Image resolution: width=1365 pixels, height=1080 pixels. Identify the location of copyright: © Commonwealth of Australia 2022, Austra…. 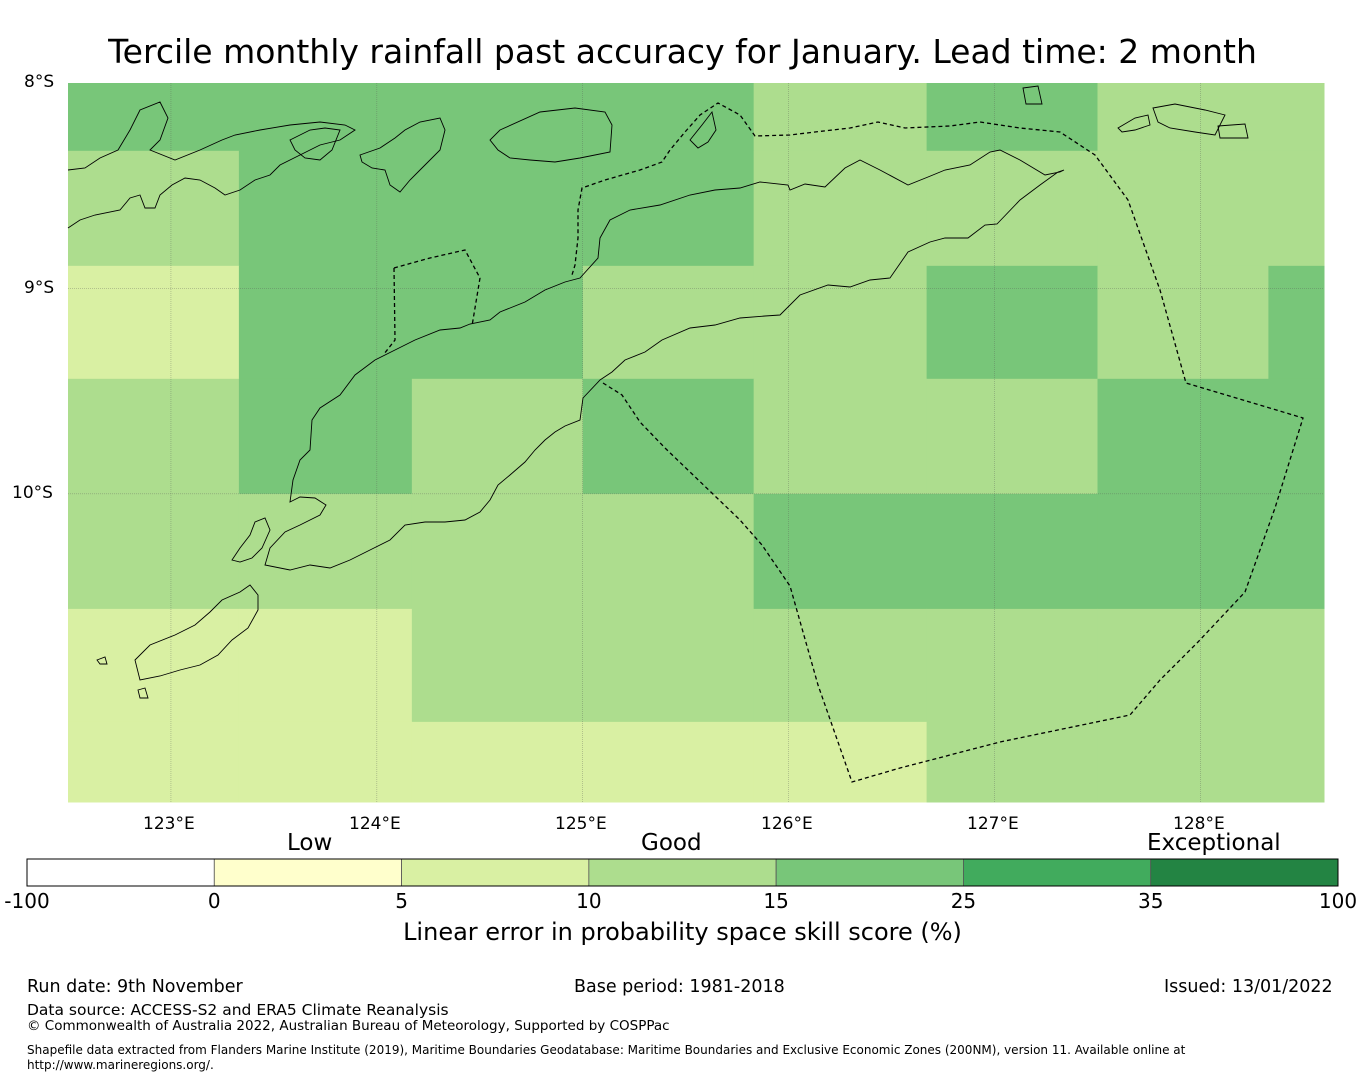
(348, 1026).